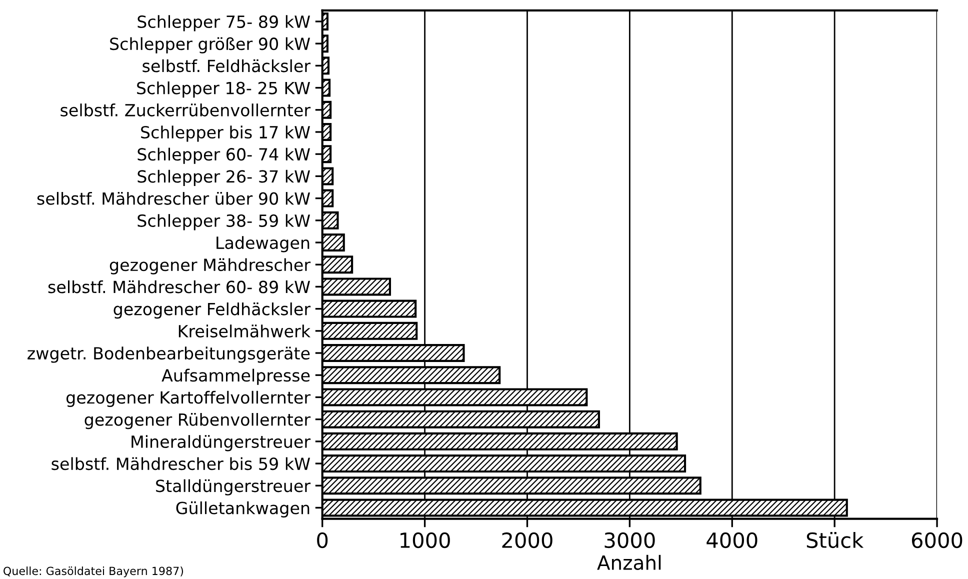 The image size is (968, 579). What do you see at coordinates (233, 487) in the screenshot?
I see `y-tick-label: Stalldüngerstreuer` at bounding box center [233, 487].